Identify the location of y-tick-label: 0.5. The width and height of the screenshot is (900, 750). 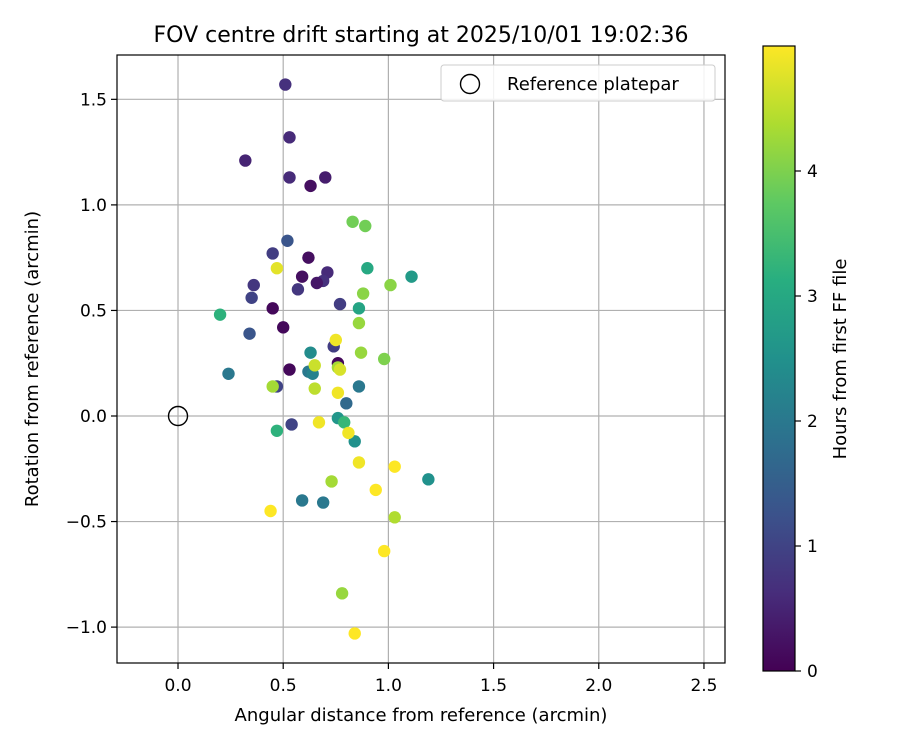
(93, 311).